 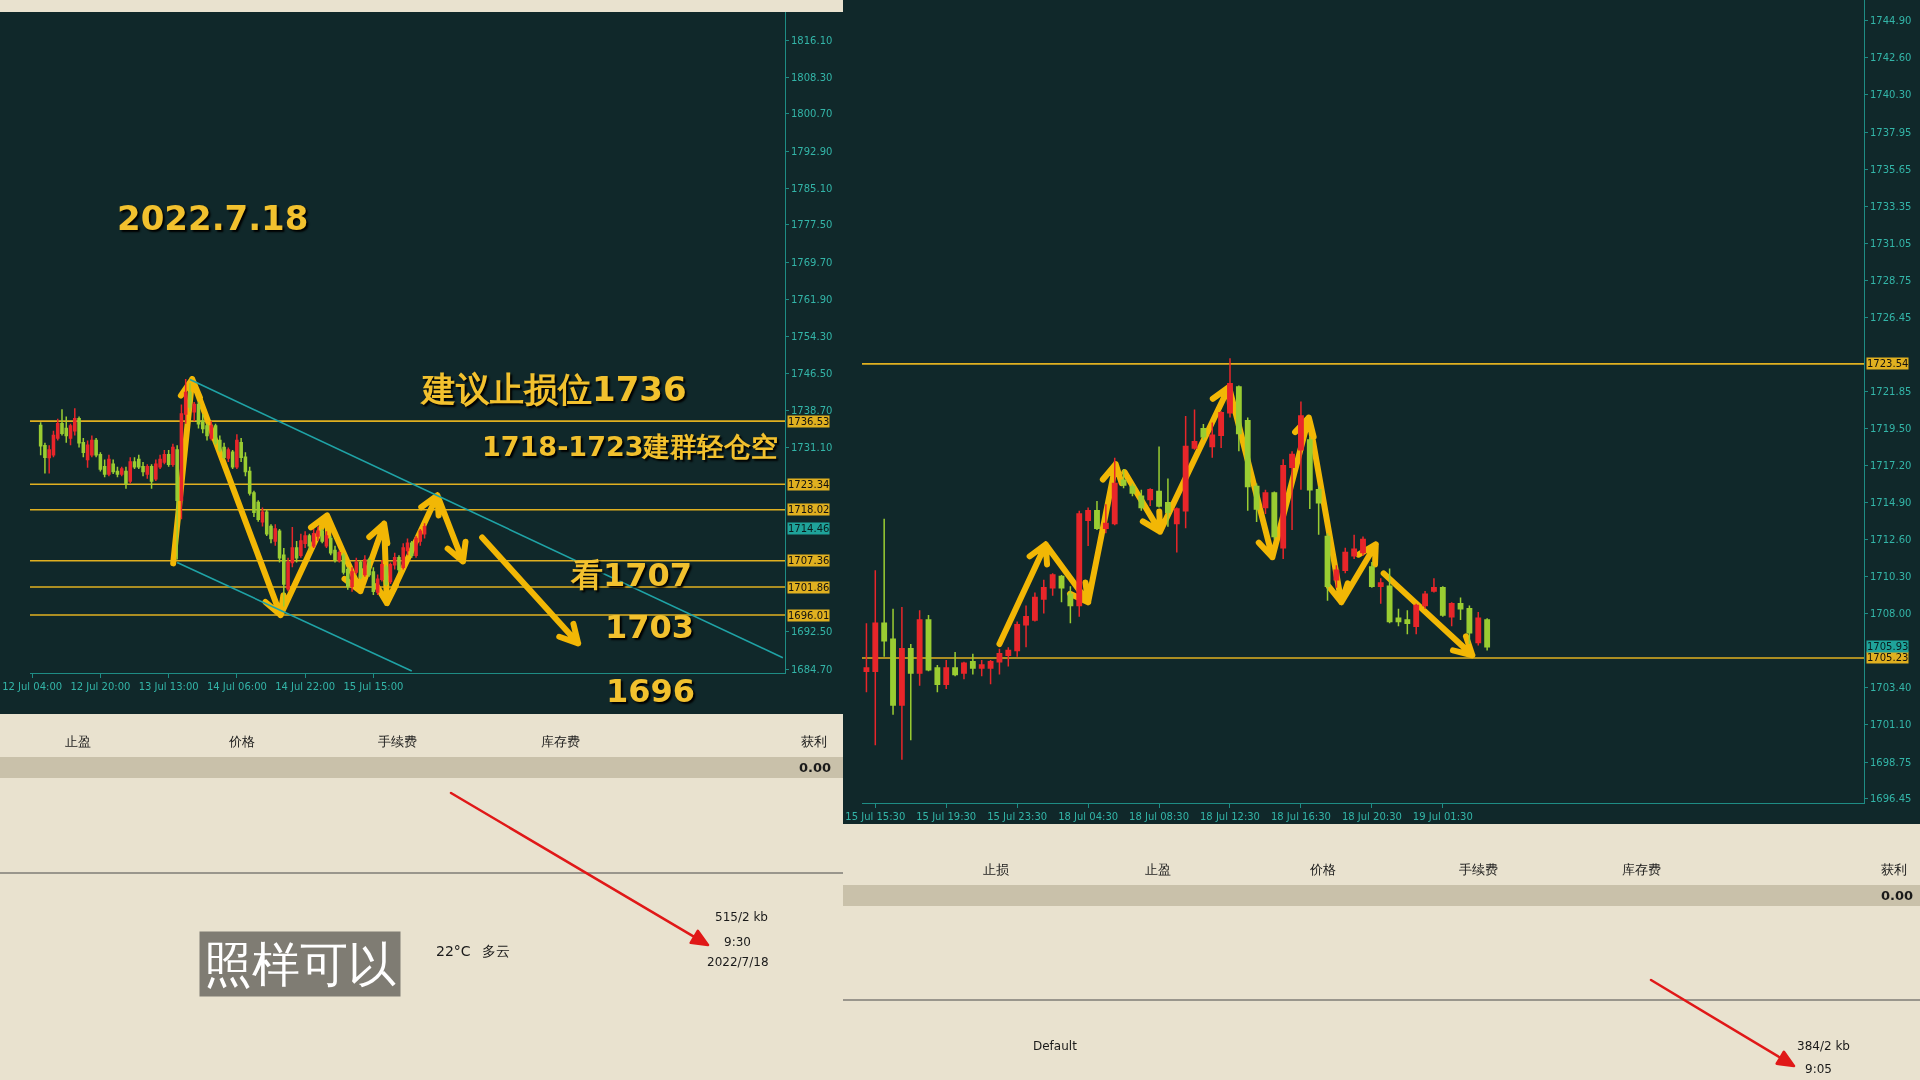 I want to click on annotation: 1718-1723建群轻仓空, so click(x=630, y=446).